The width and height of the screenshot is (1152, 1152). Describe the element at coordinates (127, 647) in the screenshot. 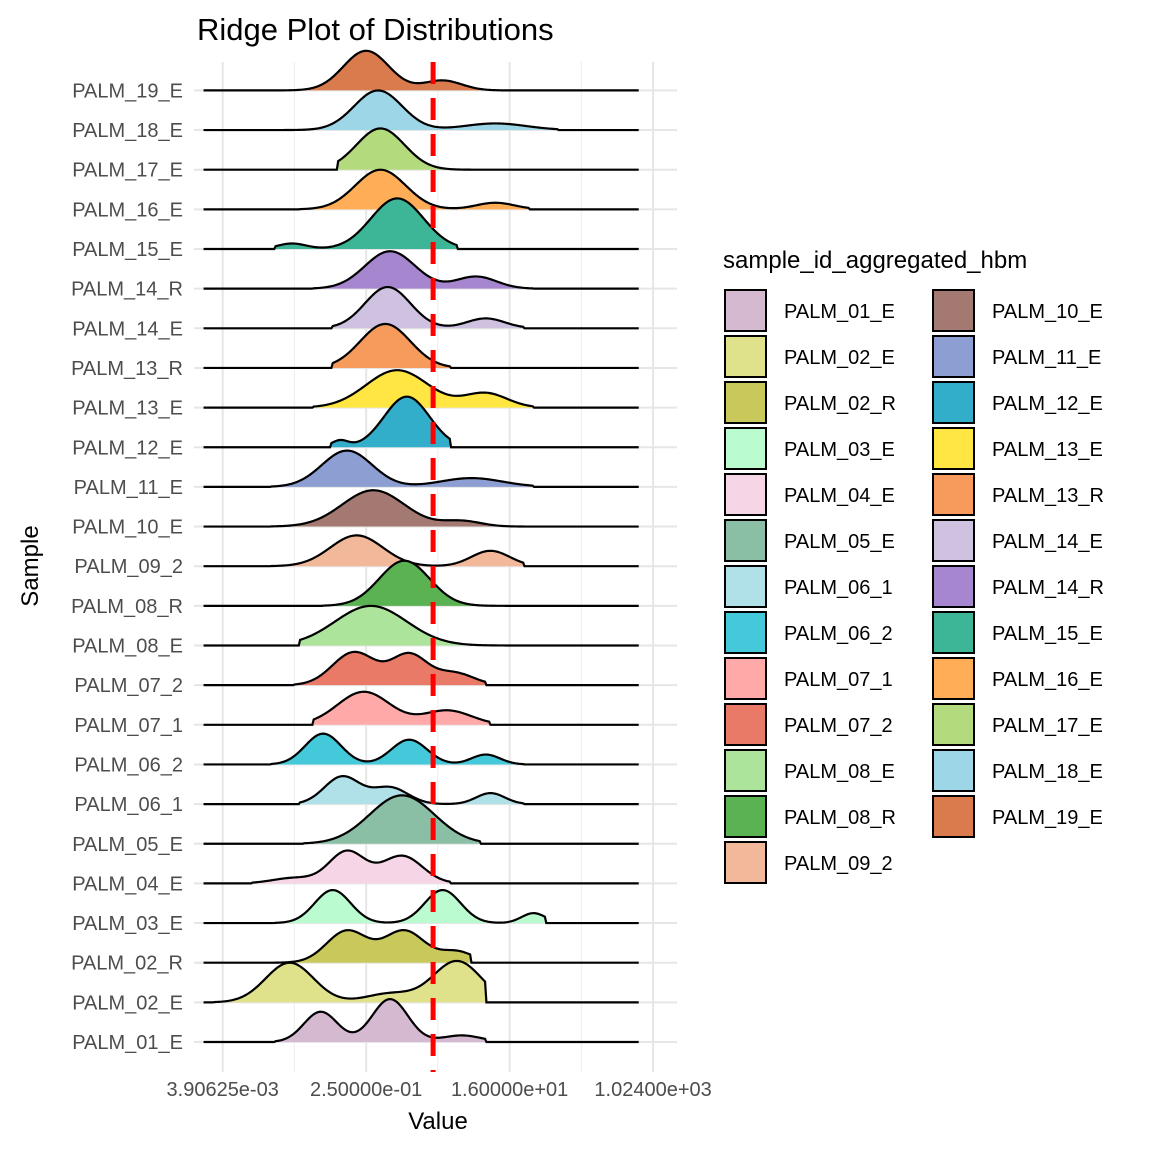

I see `y-tick-label: PALM_08_E` at that location.